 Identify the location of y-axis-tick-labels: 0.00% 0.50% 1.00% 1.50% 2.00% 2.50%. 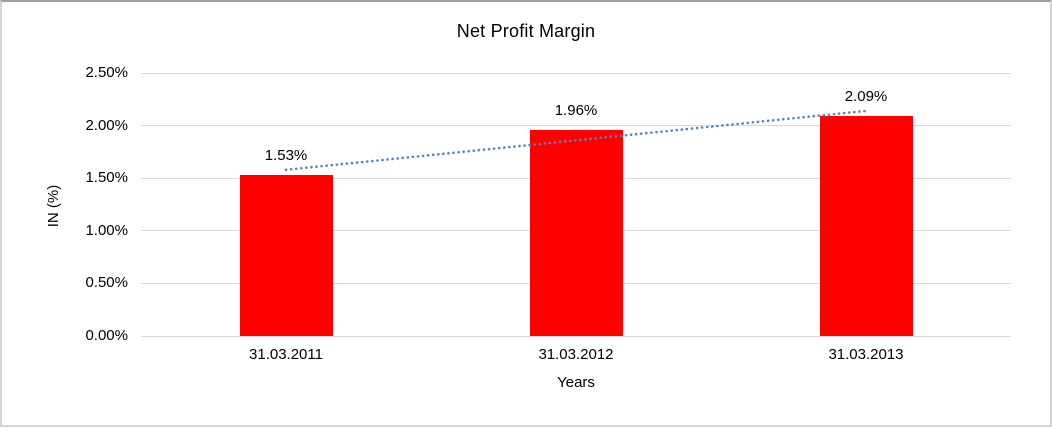
(65, 204).